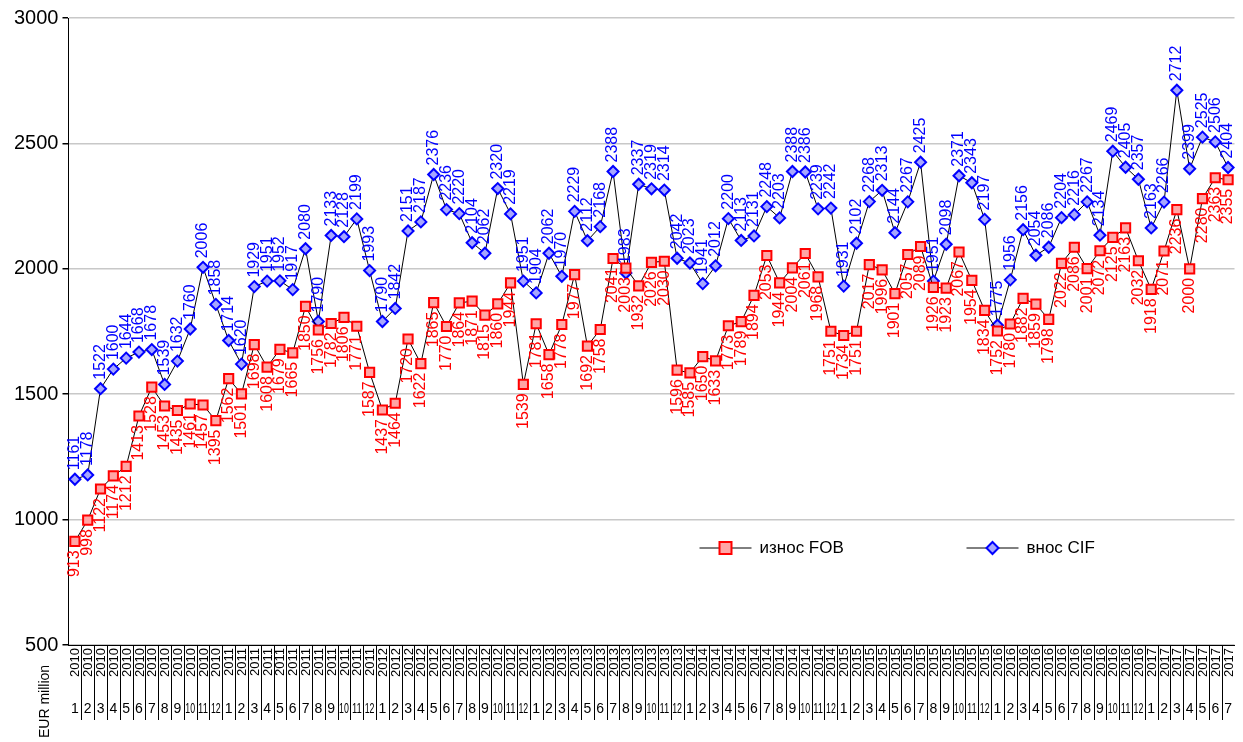 The width and height of the screenshot is (1243, 742). Describe the element at coordinates (855, 216) in the screenshot. I see `data-label: 2102` at that location.